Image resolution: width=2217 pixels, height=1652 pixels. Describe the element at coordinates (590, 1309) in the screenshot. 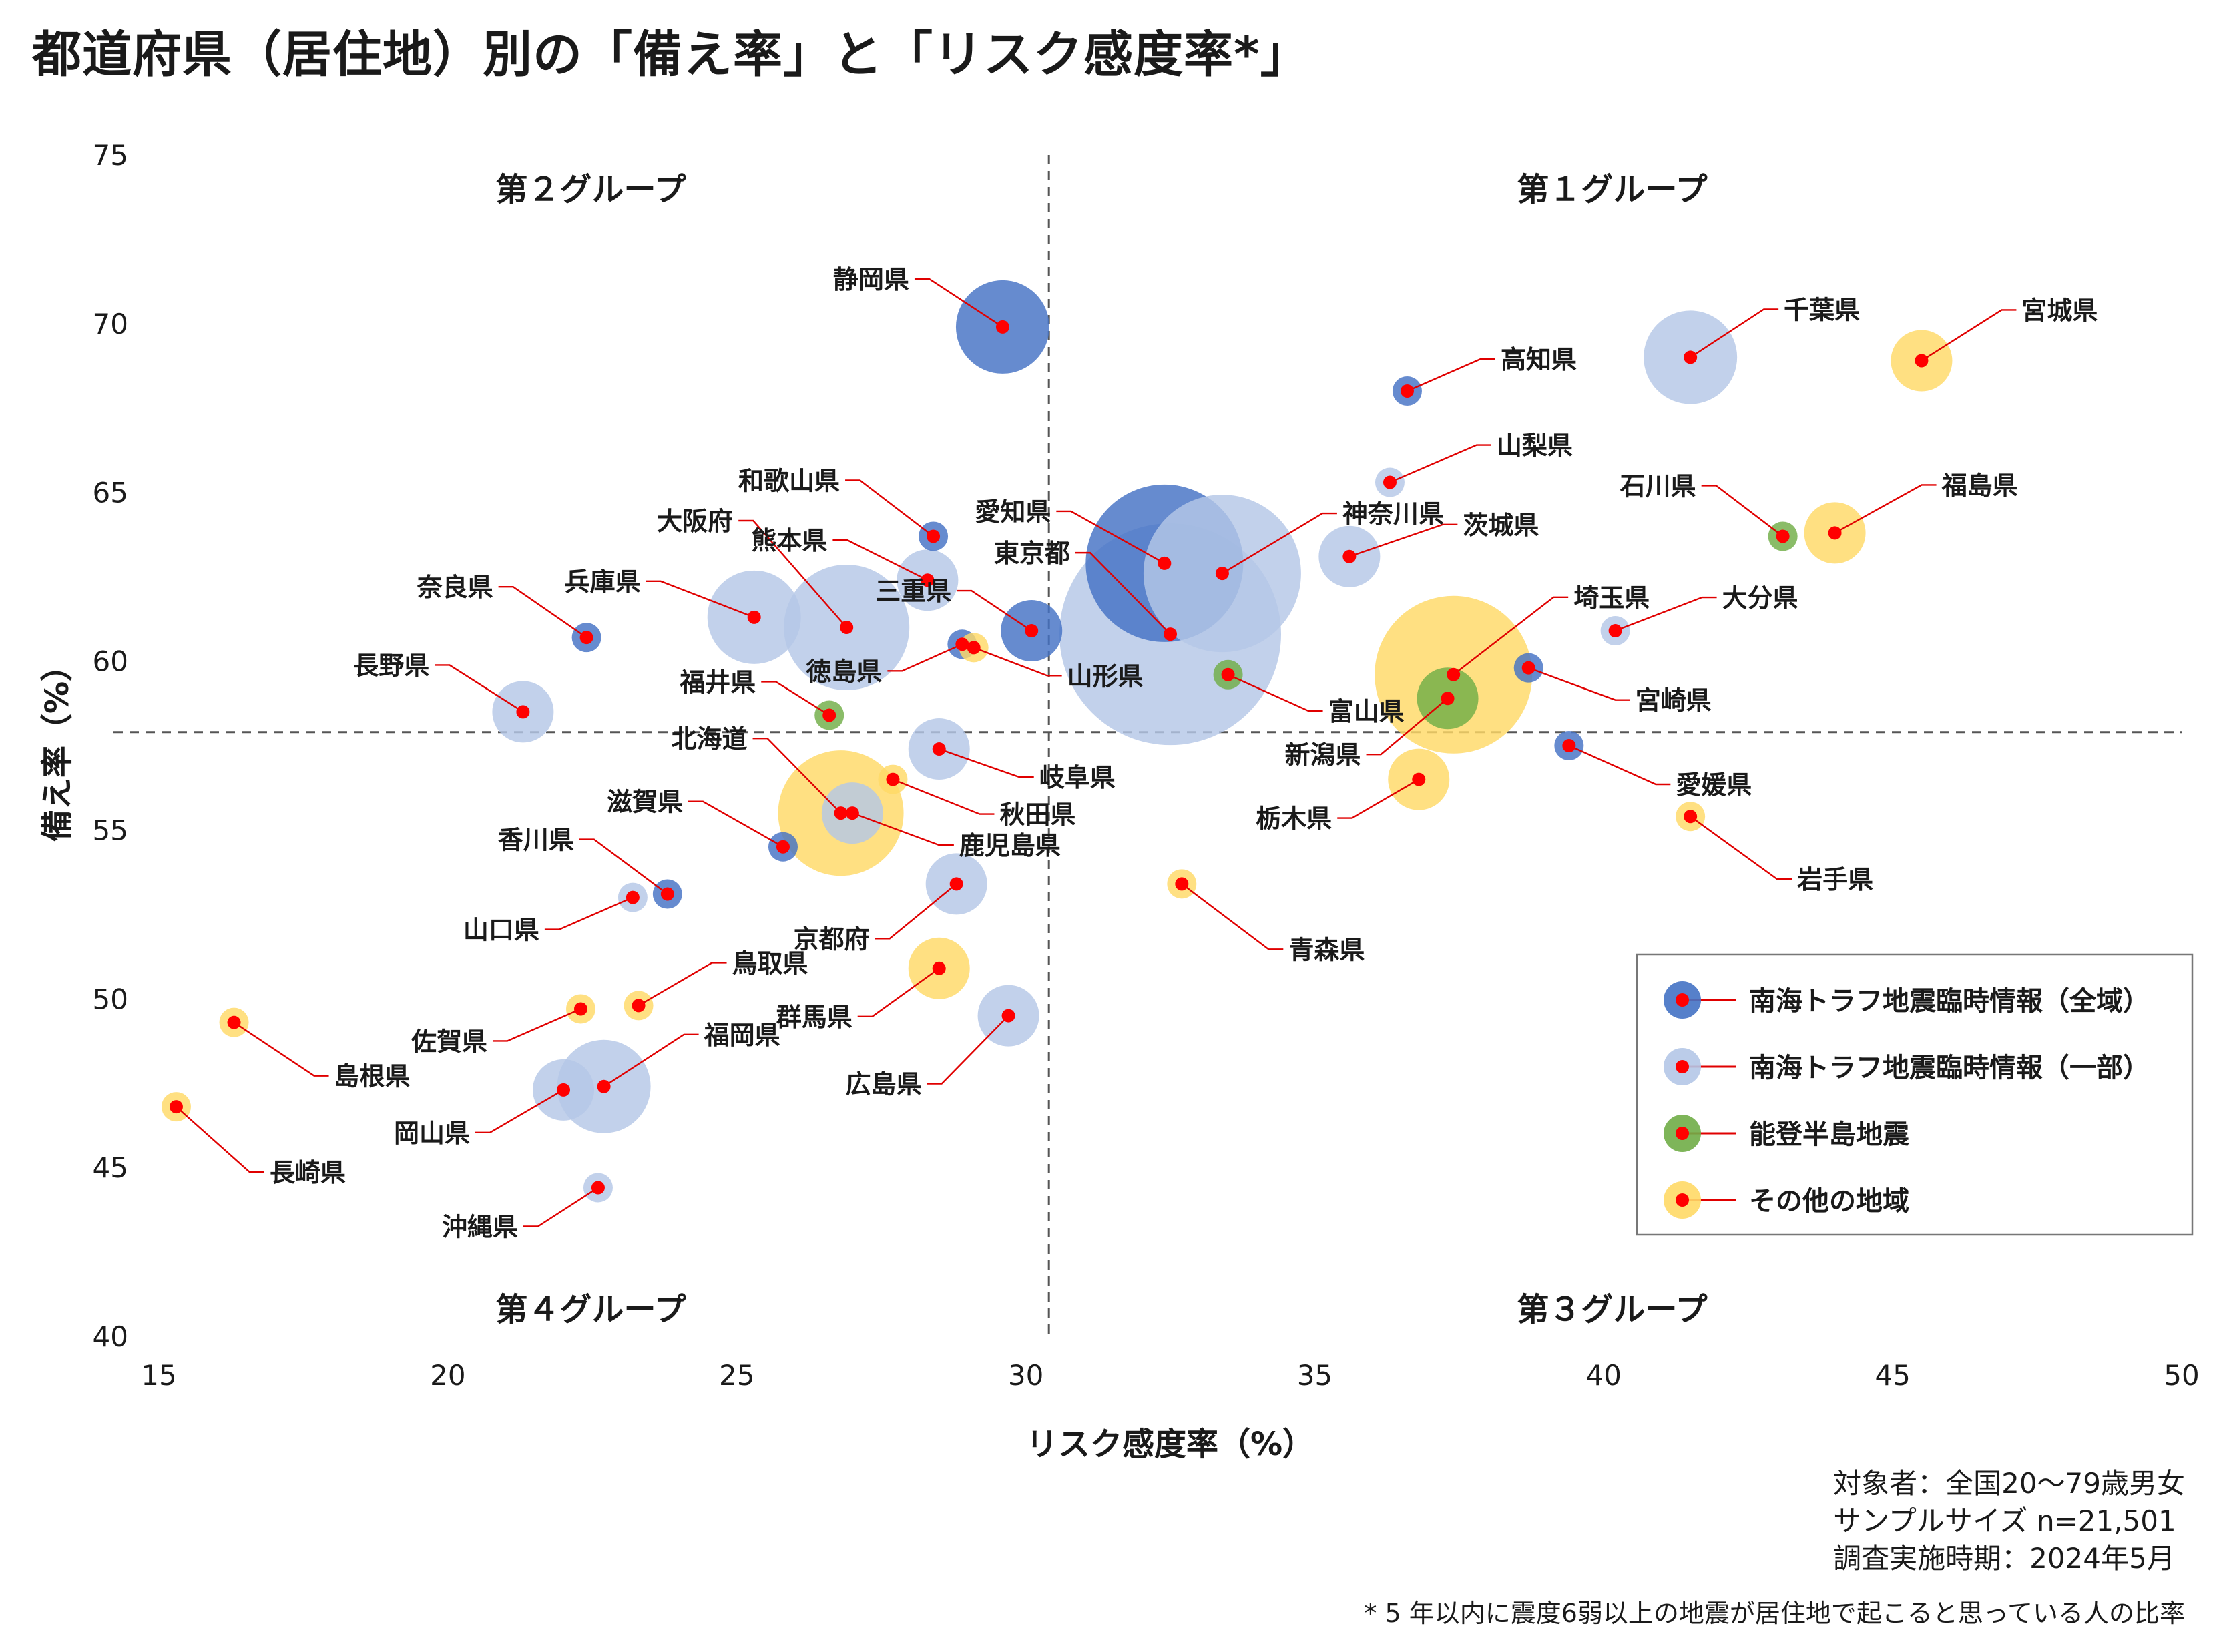

I see `quadrant-label: 第４グループ` at that location.